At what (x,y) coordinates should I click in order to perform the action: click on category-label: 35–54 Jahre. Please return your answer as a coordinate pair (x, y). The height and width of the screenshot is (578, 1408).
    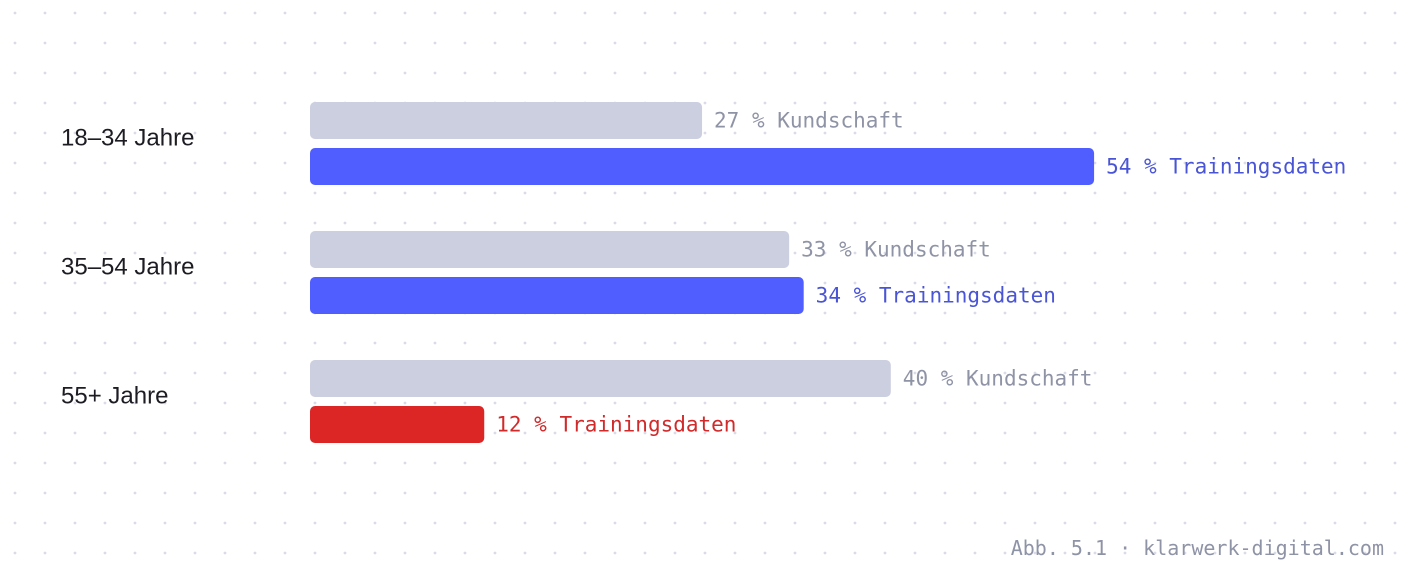
    Looking at the image, I should click on (127, 266).